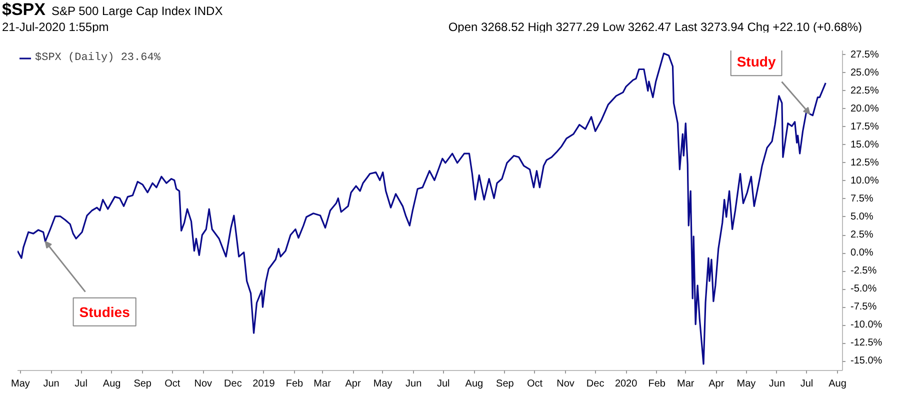 This screenshot has height=396, width=900. Describe the element at coordinates (756, 62) in the screenshot. I see `annotation: Study` at that location.